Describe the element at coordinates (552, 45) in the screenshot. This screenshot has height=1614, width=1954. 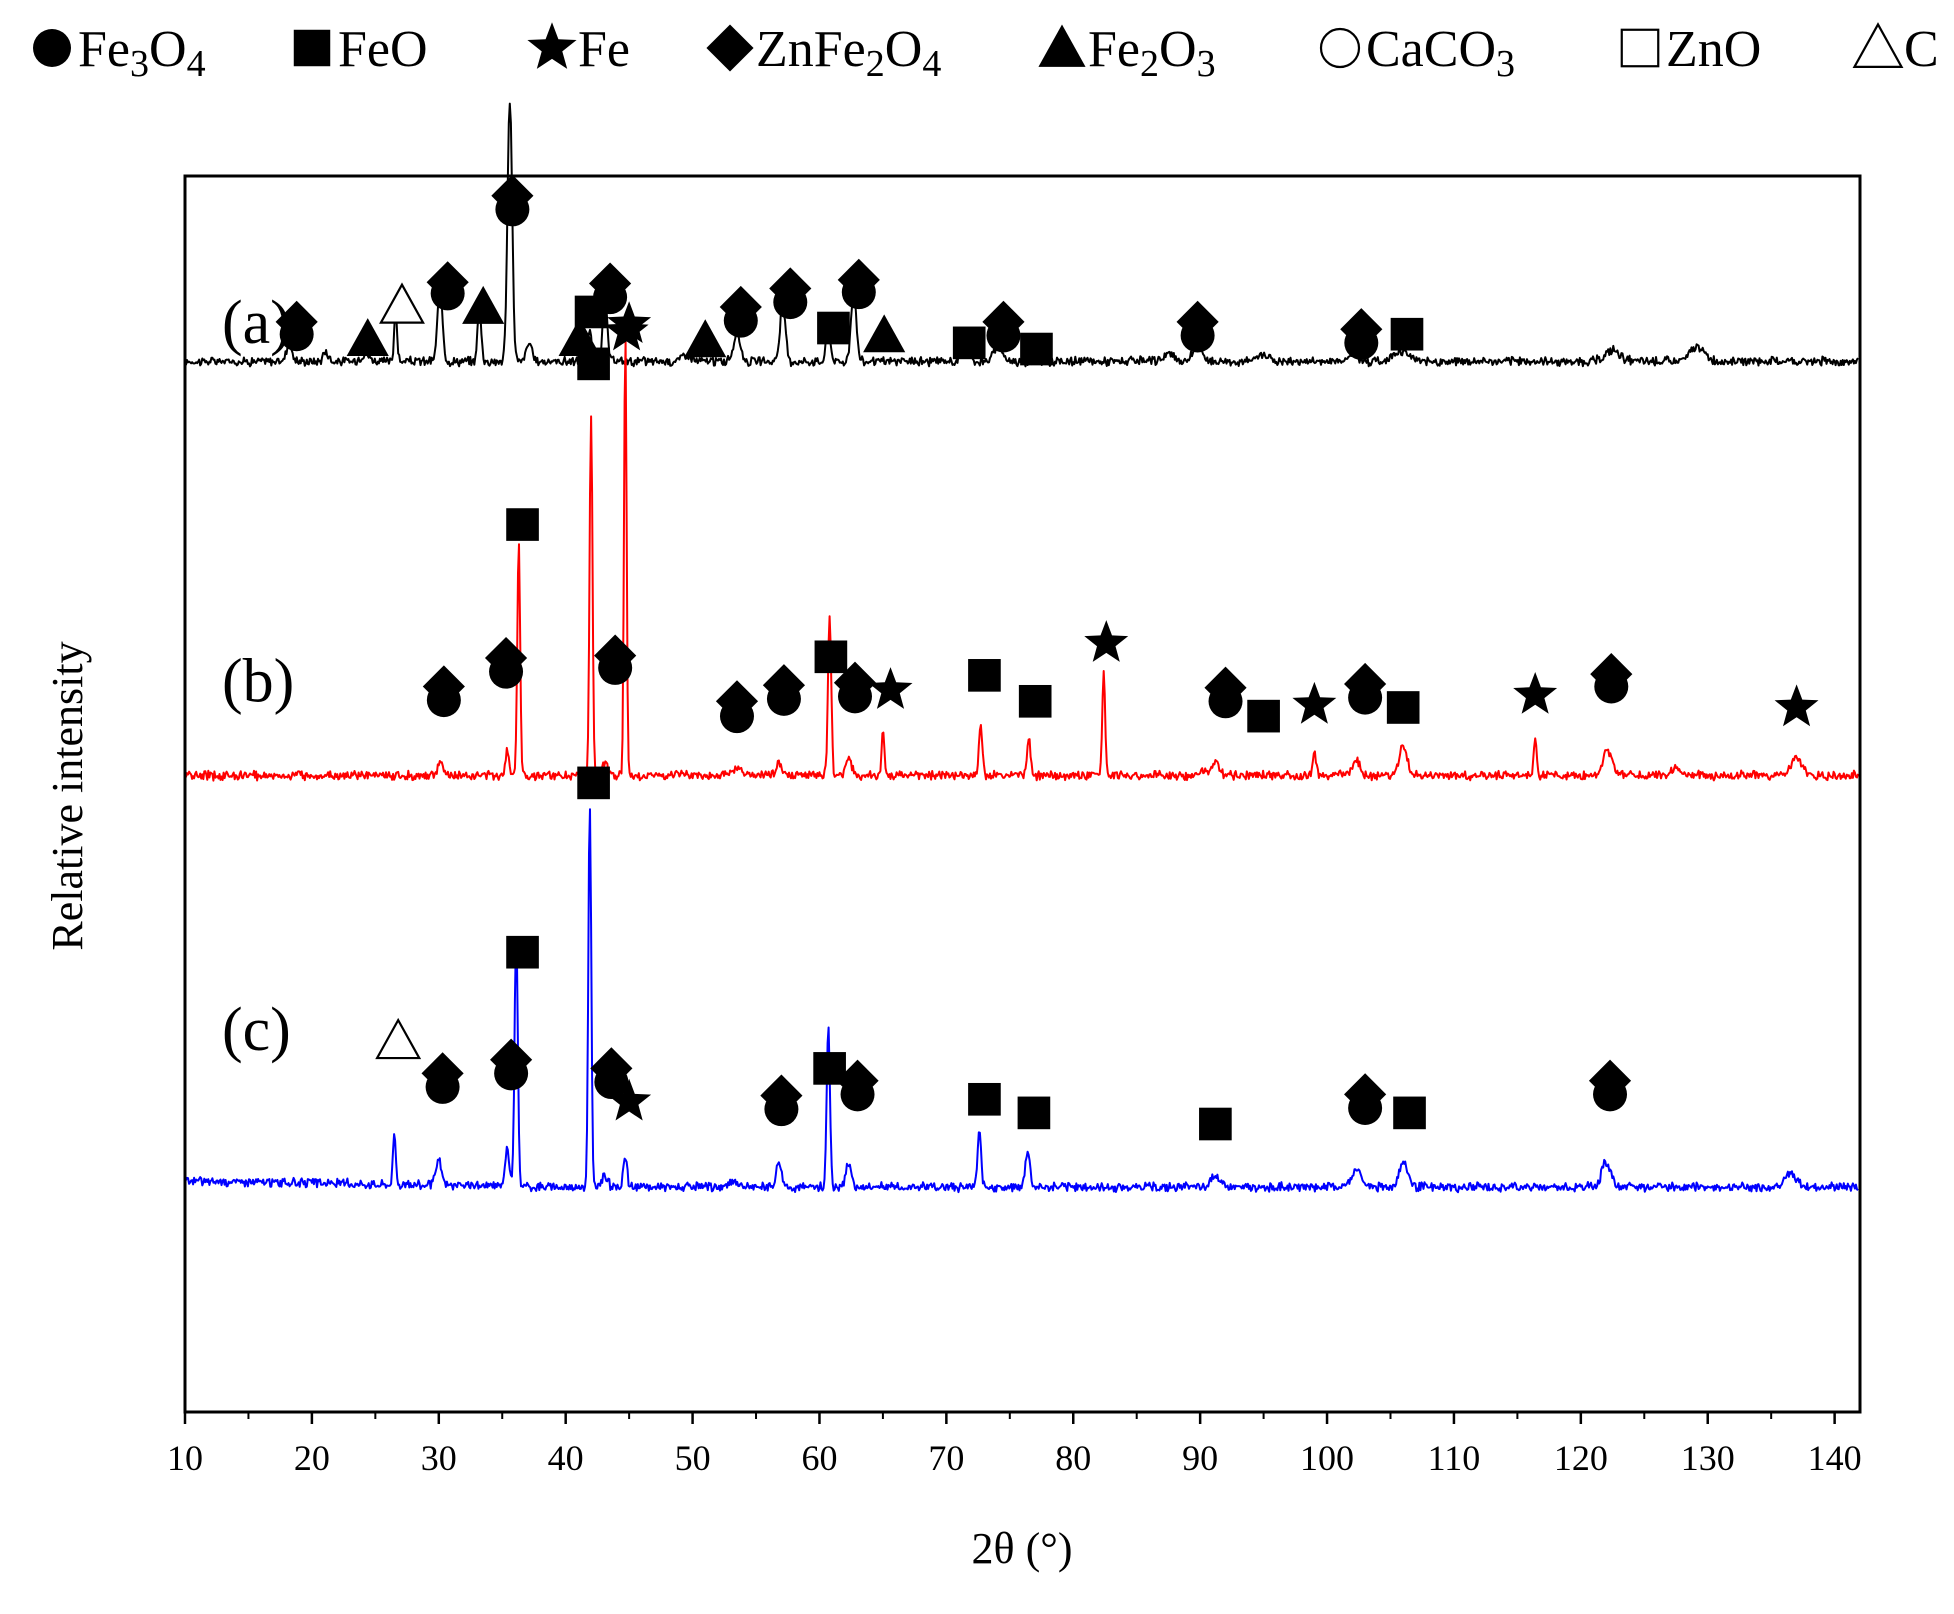
I see `filled-star-legend-symbol` at that location.